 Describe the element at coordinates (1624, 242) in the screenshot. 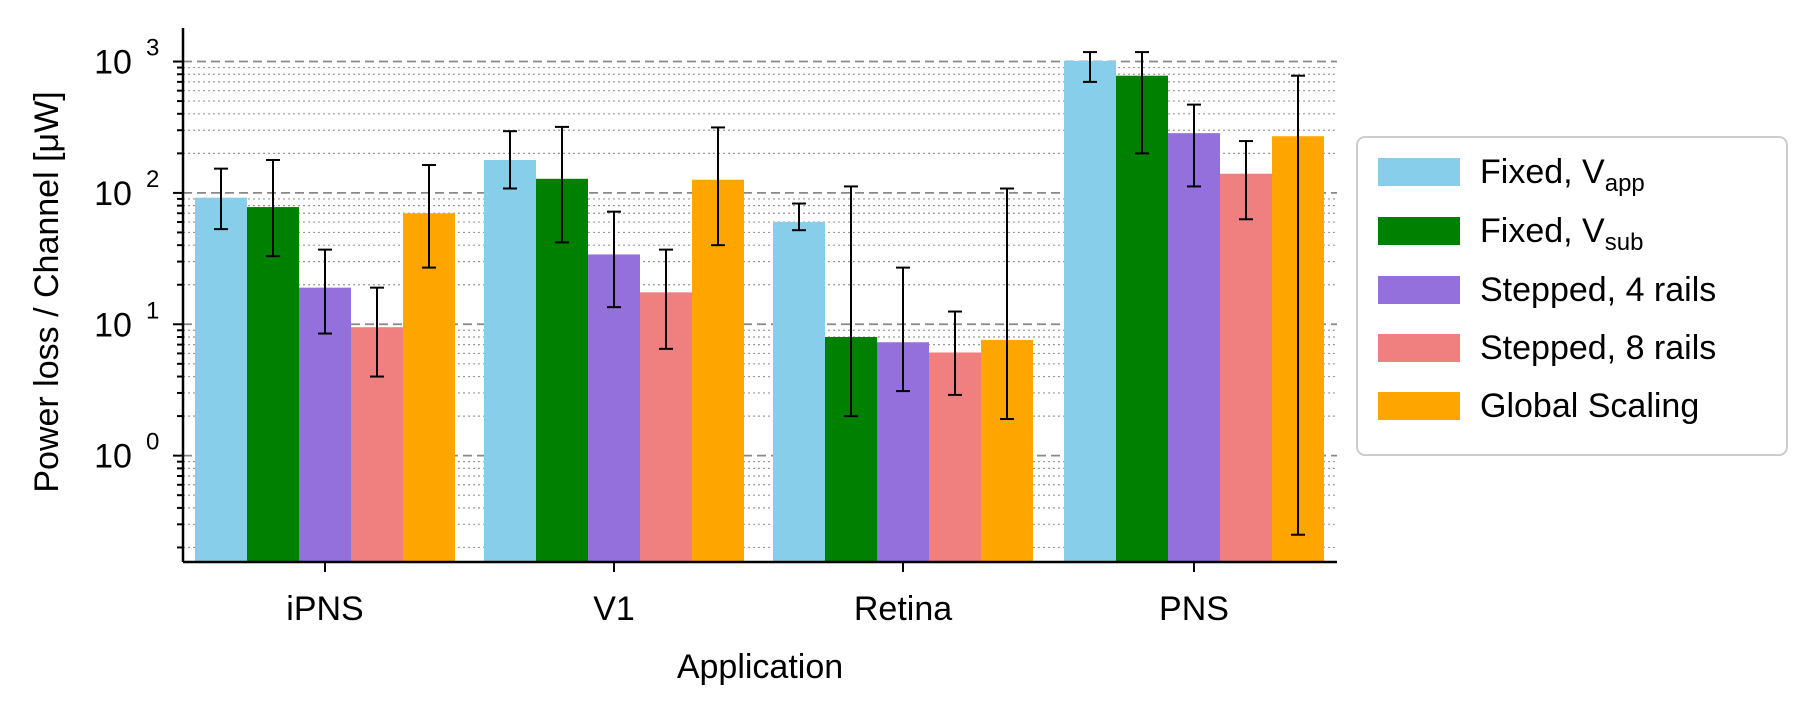

I see `legend-label-subscript: sub` at that location.